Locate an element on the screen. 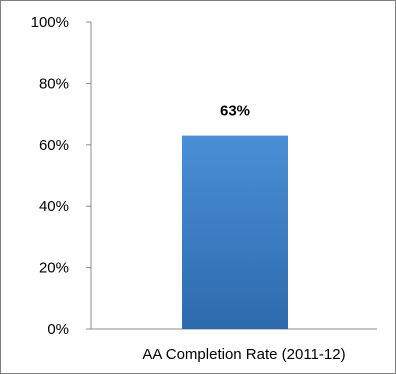 The image size is (396, 374). y-axis-ticks: 0% 20% 40% 60% 80% 100% is located at coordinates (61, 176).